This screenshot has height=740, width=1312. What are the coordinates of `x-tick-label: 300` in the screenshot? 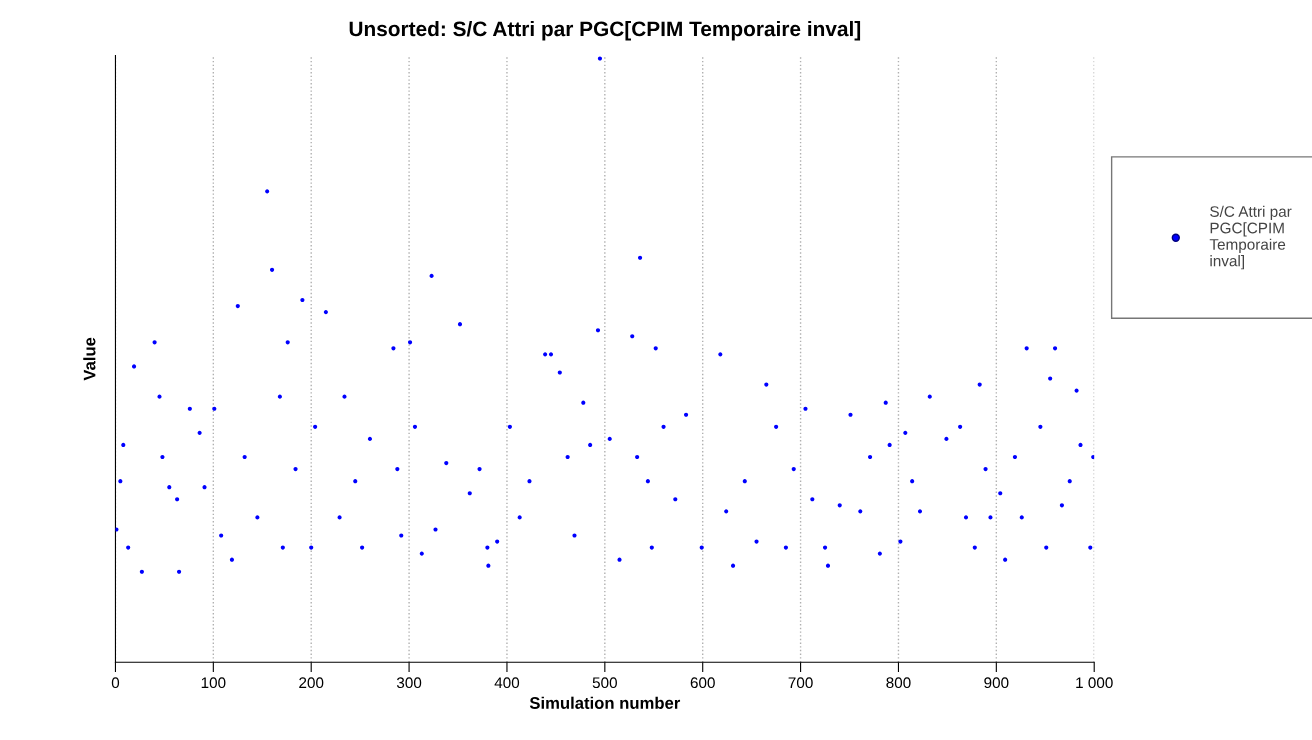 It's located at (409, 683).